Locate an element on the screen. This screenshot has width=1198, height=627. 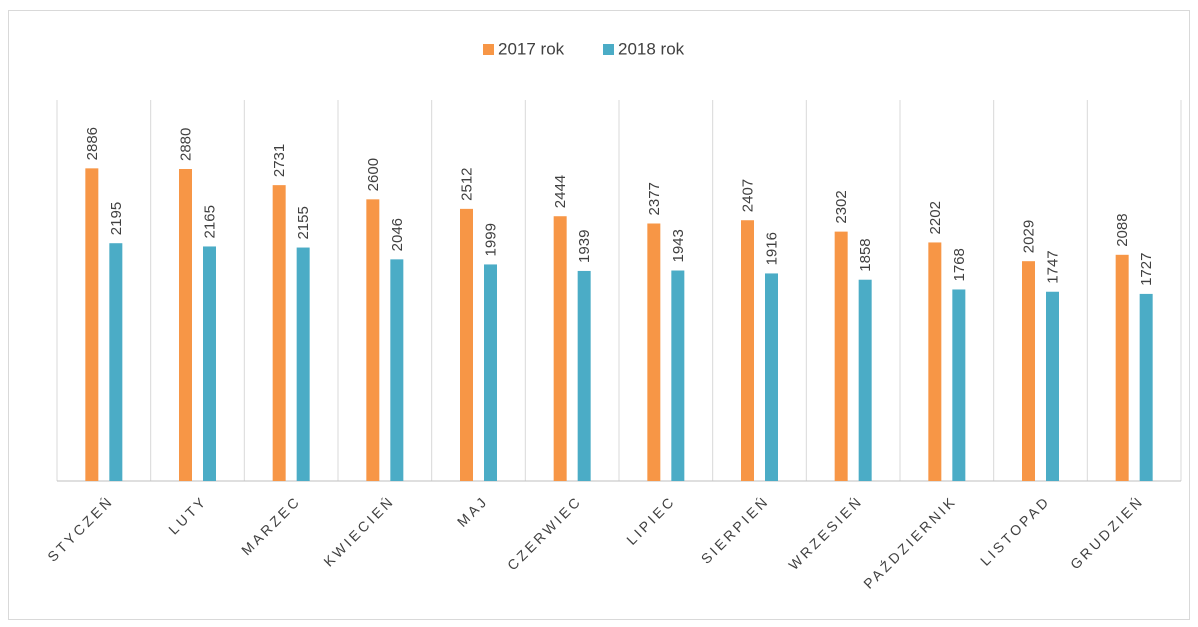
data-label: 2029 is located at coordinates (1028, 236).